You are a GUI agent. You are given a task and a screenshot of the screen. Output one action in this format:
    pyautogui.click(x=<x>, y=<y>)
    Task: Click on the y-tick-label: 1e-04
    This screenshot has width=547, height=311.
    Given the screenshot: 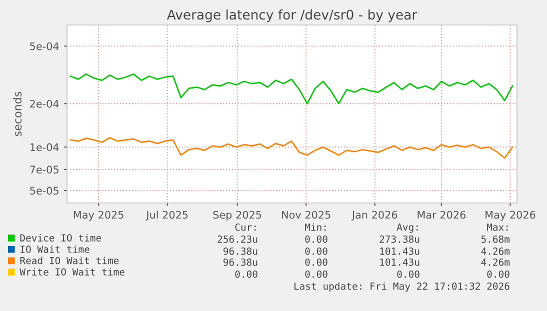 What is the action you would take?
    pyautogui.click(x=44, y=147)
    